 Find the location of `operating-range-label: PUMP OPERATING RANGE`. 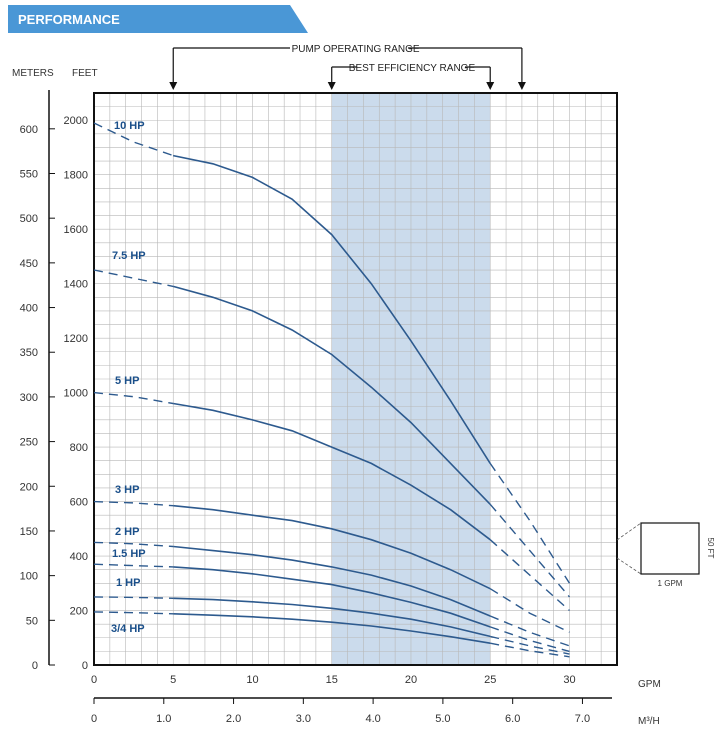

operating-range-label: PUMP OPERATING RANGE is located at coordinates (356, 49).